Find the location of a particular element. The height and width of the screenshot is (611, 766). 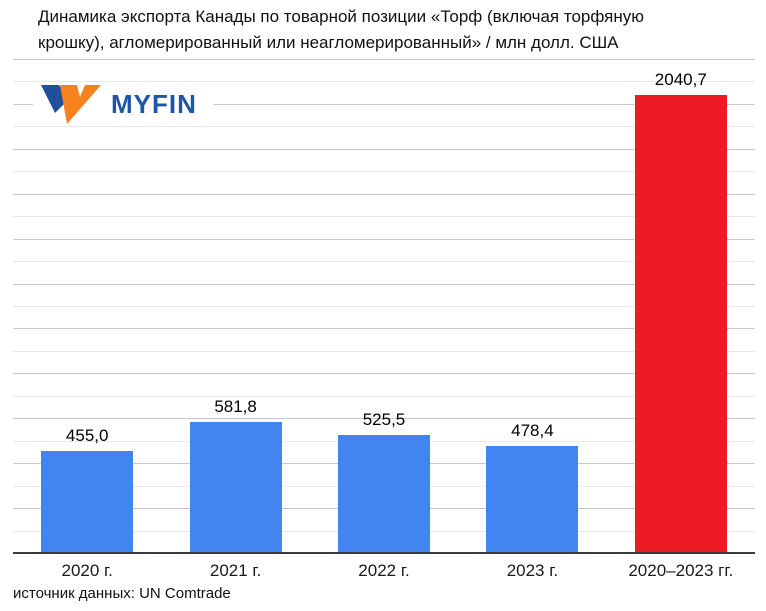

bar-2020 is located at coordinates (87, 501).